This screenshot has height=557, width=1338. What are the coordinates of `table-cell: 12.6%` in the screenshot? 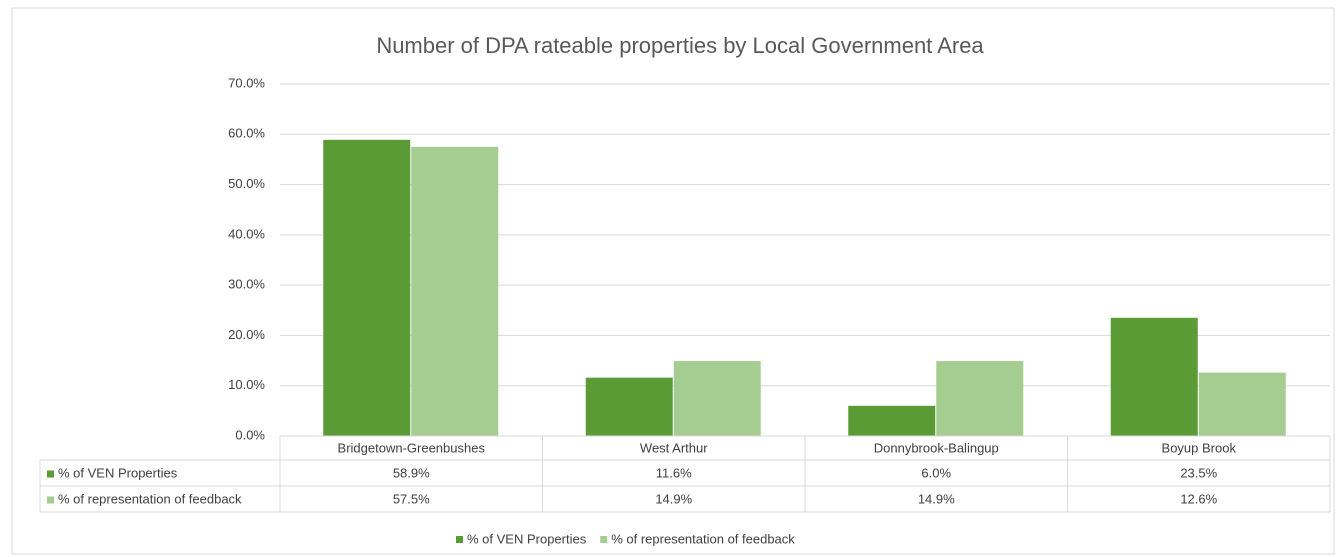 It's located at (1198, 498).